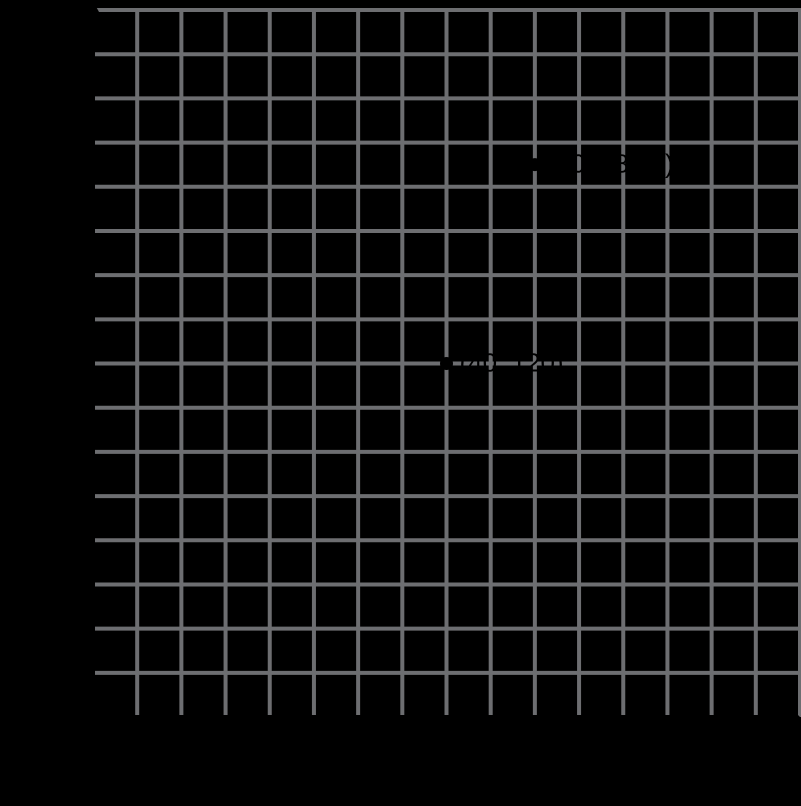 The height and width of the screenshot is (806, 801). What do you see at coordinates (797, 717) in the screenshot?
I see `x-axis-arrow-icon` at bounding box center [797, 717].